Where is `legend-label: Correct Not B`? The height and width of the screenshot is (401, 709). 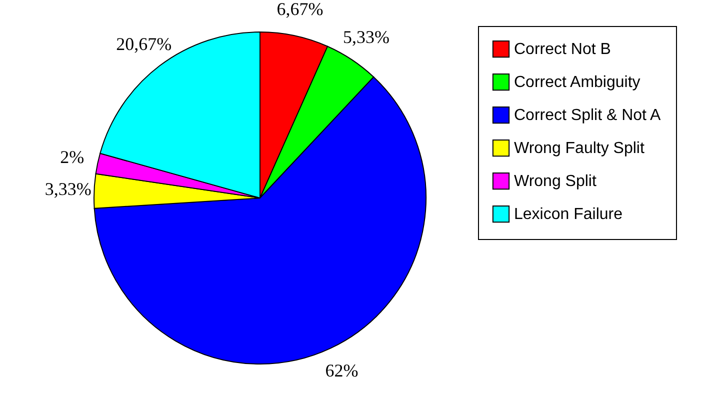 legend-label: Correct Not B is located at coordinates (562, 49).